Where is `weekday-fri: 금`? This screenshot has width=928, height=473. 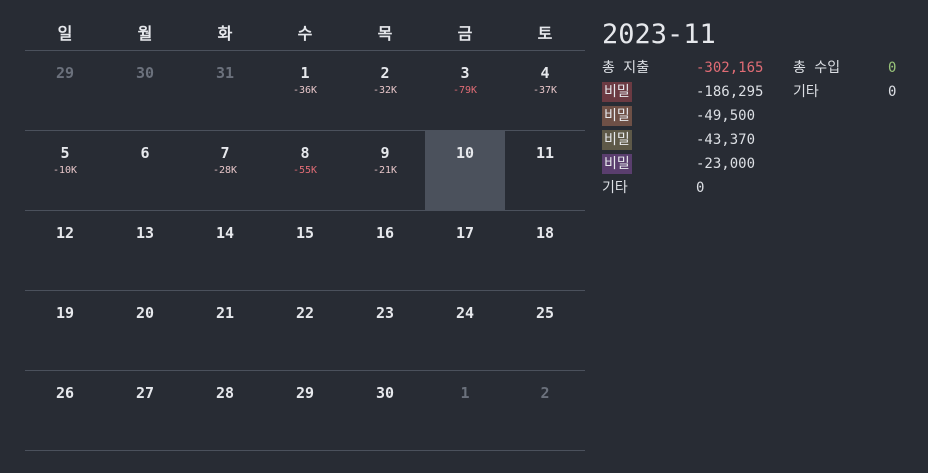
weekday-fri: 금 is located at coordinates (465, 33).